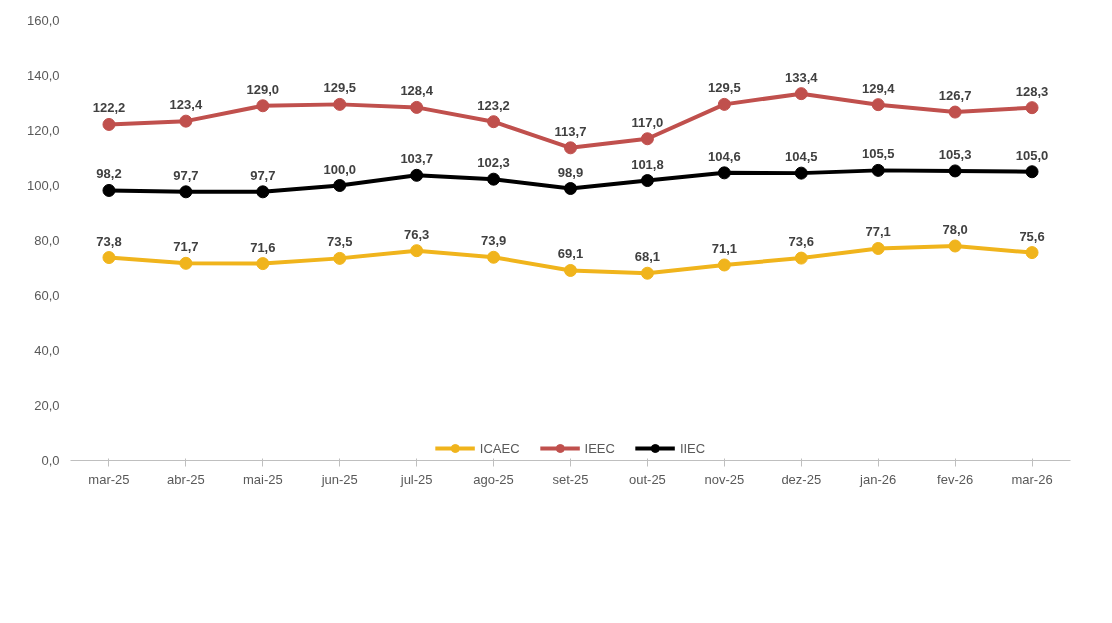 Image resolution: width=1112 pixels, height=623 pixels. Describe the element at coordinates (109, 241) in the screenshot. I see `data-label: 73,8` at that location.